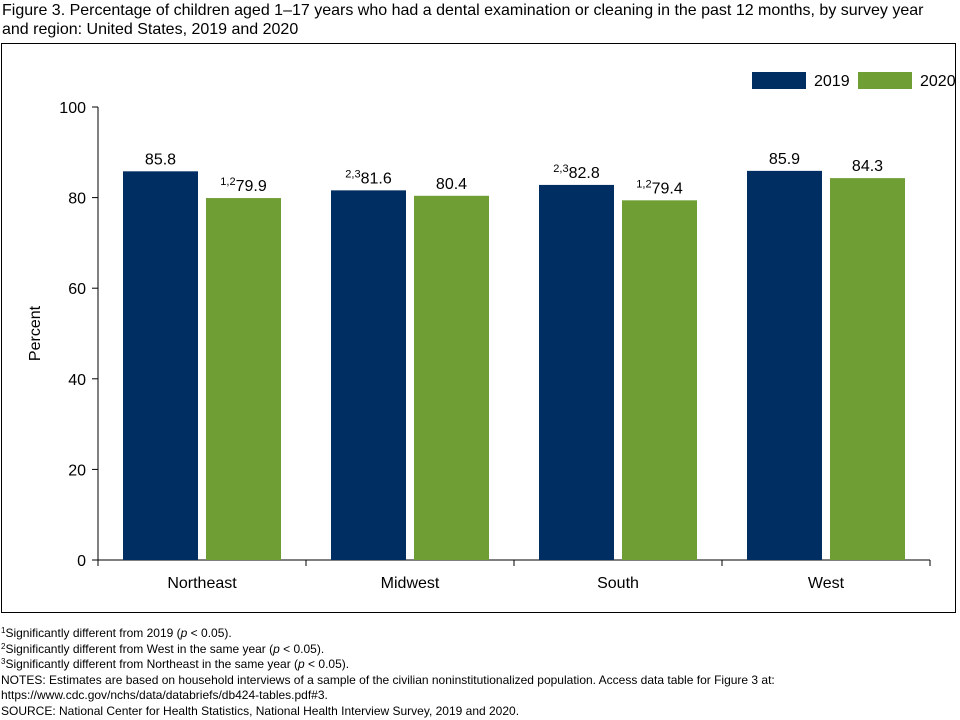 The image size is (960, 720). I want to click on data-value: 80.4, so click(451, 184).